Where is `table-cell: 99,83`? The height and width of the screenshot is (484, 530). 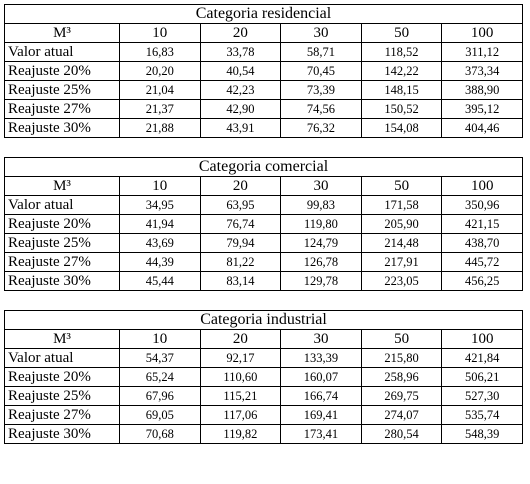
table-cell: 99,83 is located at coordinates (321, 205).